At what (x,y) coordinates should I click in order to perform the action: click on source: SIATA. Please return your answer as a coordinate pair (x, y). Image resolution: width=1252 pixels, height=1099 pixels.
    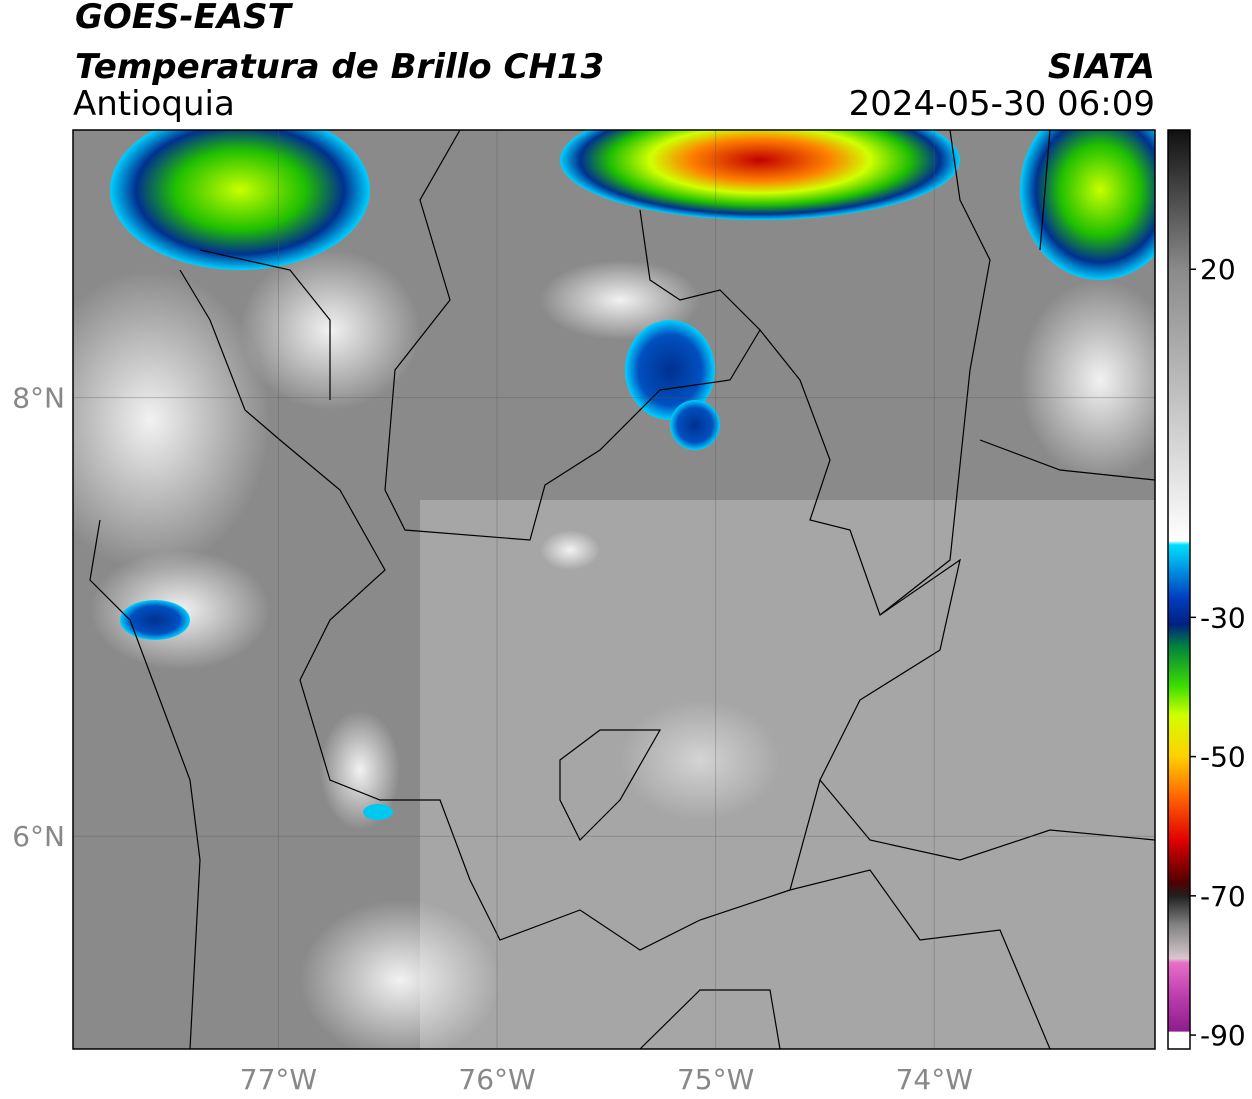
    Looking at the image, I should click on (1101, 67).